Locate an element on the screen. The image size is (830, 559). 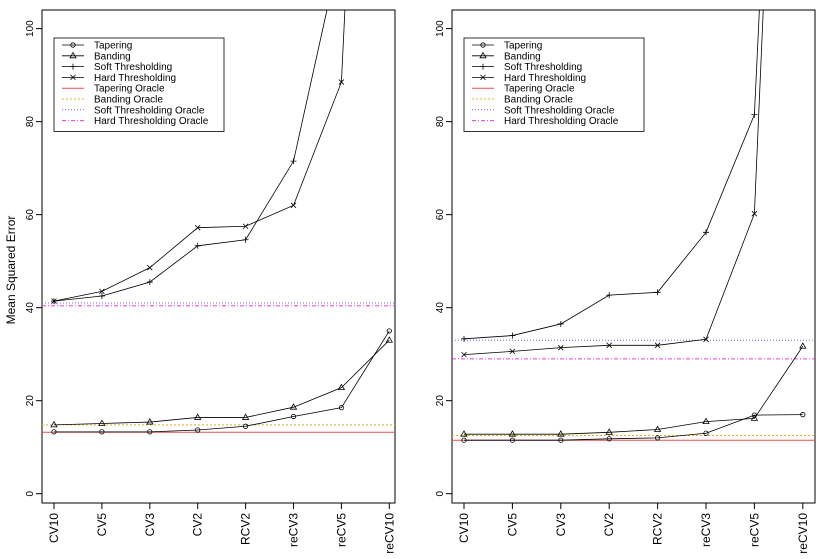
x-tick-label: CV2 is located at coordinates (198, 525).